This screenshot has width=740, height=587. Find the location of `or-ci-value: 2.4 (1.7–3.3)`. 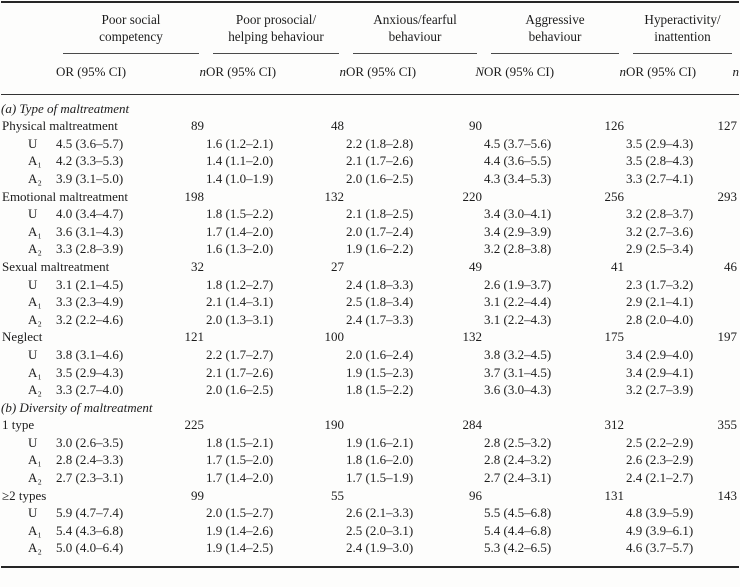

or-ci-value: 2.4 (1.7–3.3) is located at coordinates (380, 319).